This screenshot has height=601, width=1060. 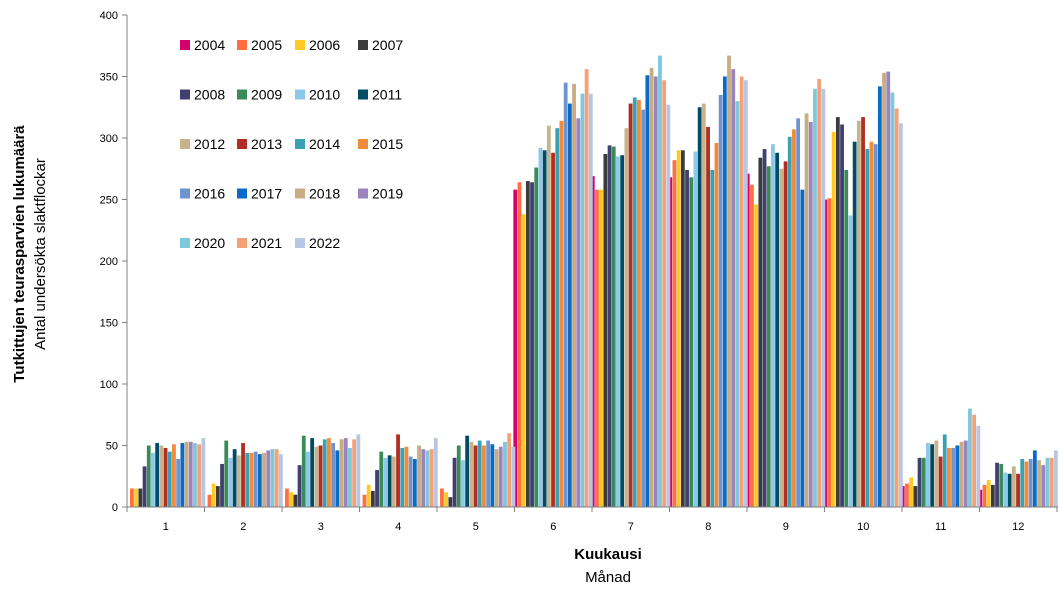 I want to click on legend-swatch-2016, so click(x=185, y=193).